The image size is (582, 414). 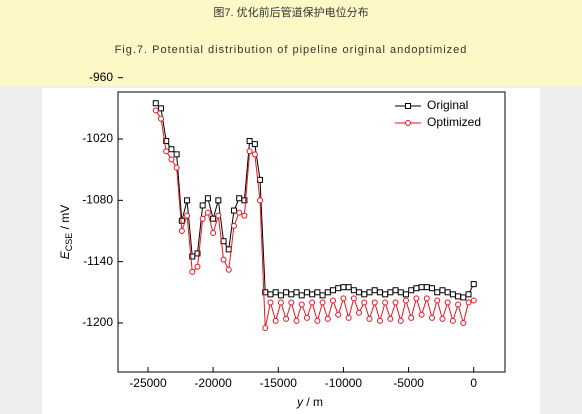 I want to click on legend-label: Optimized, so click(x=454, y=122).